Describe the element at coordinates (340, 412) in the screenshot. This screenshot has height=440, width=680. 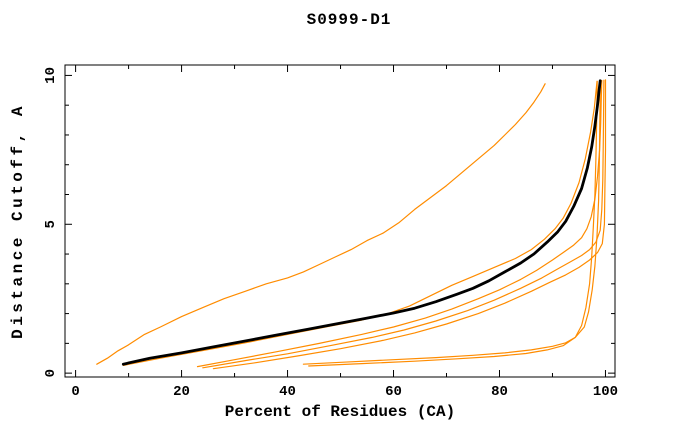
I see `x-axis-title: Percent of Residues (CA)` at that location.